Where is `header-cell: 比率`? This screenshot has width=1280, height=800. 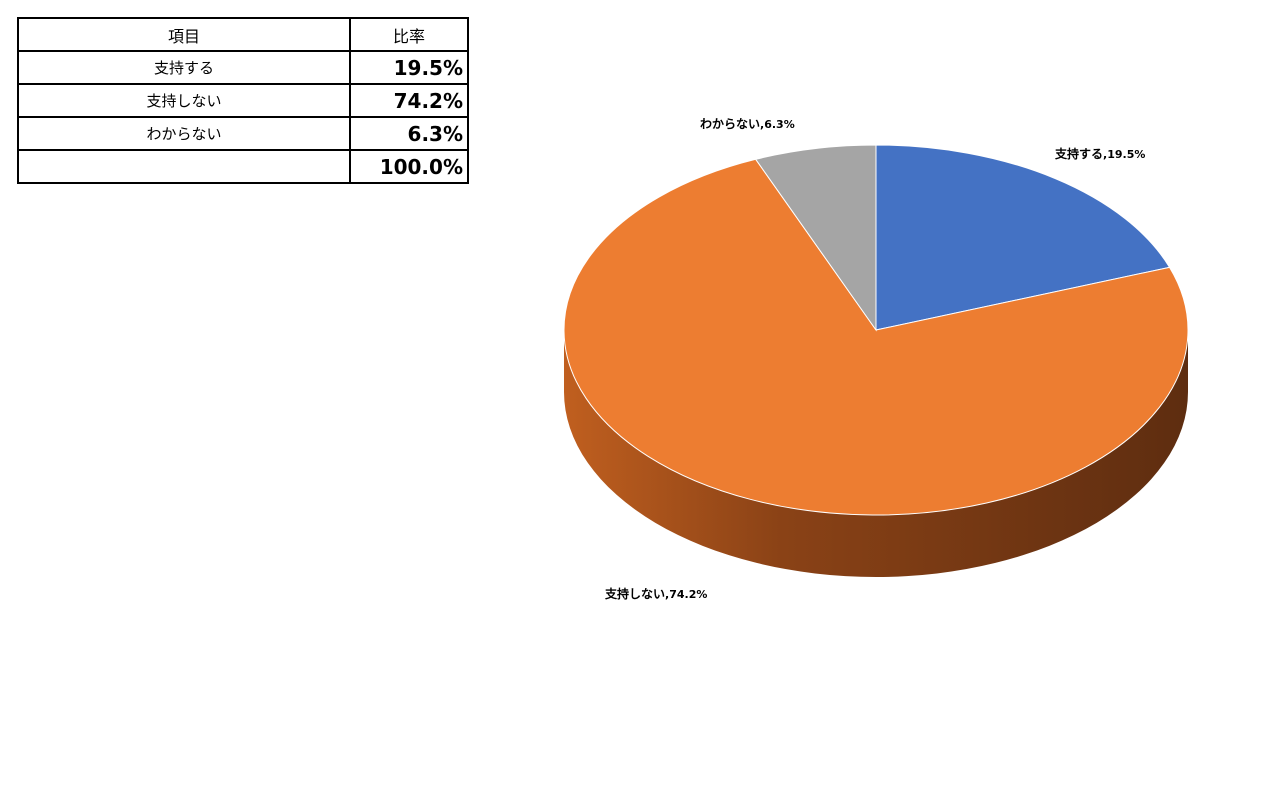 header-cell: 比率 is located at coordinates (409, 34).